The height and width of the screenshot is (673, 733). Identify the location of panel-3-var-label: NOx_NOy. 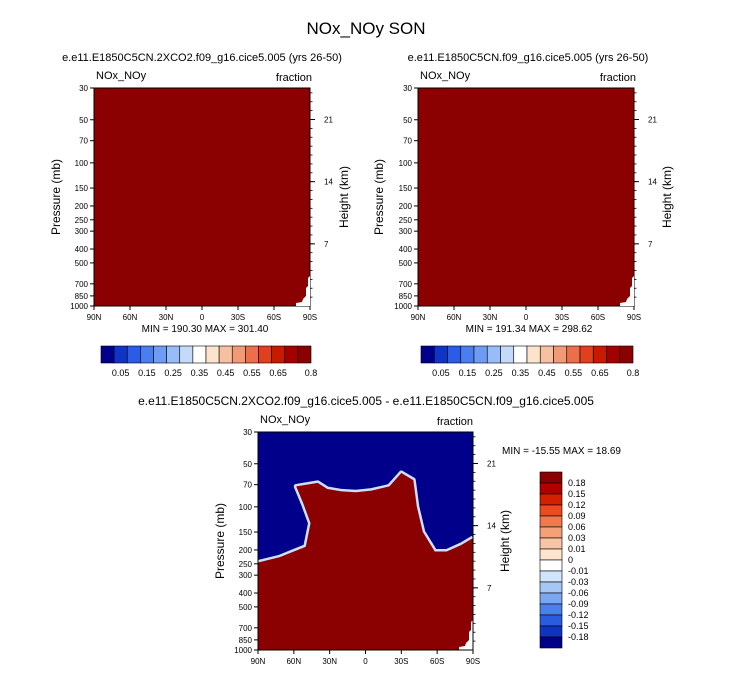
(285, 420).